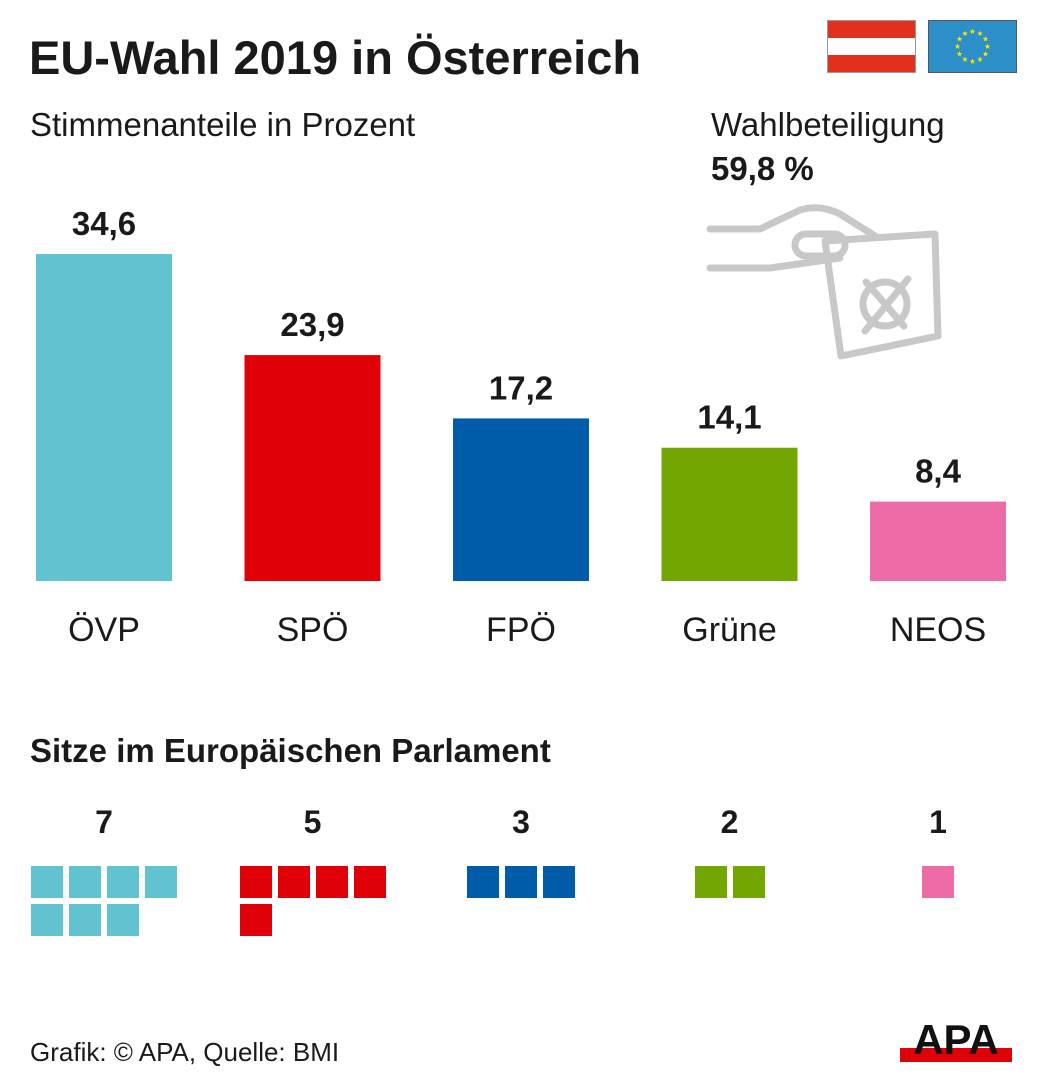 This screenshot has height=1087, width=1041. Describe the element at coordinates (104, 223) in the screenshot. I see `value-label-oevp: 34,6` at that location.